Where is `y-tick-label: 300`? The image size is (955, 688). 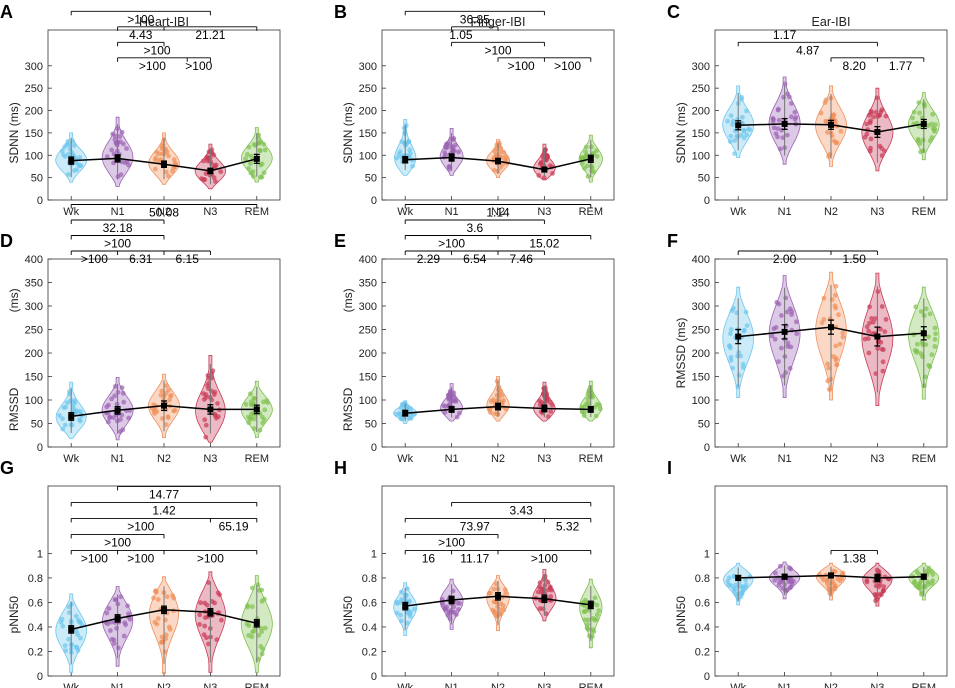 y-tick-label: 300 is located at coordinates (701, 67).